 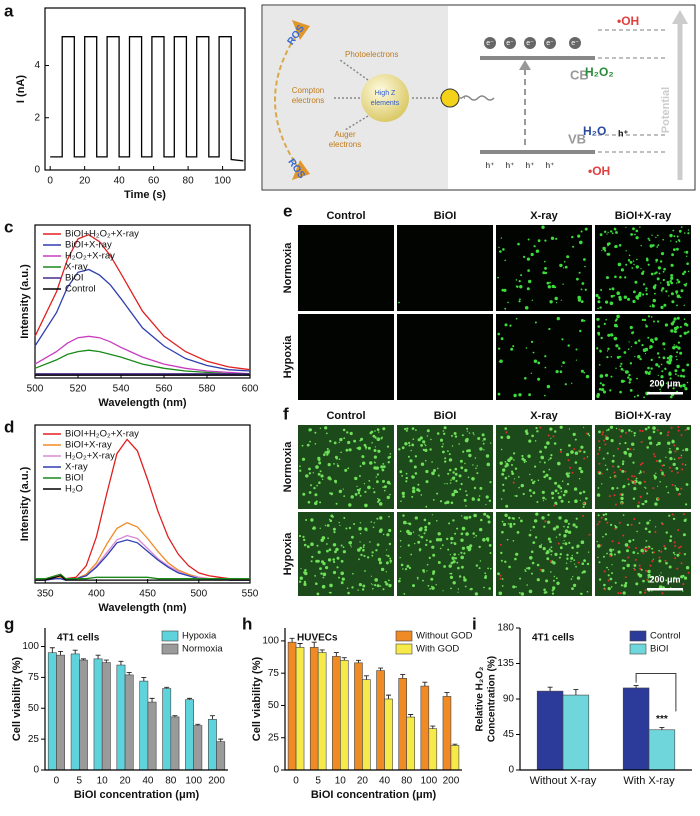 I want to click on legend-swatch, so click(x=170, y=636).